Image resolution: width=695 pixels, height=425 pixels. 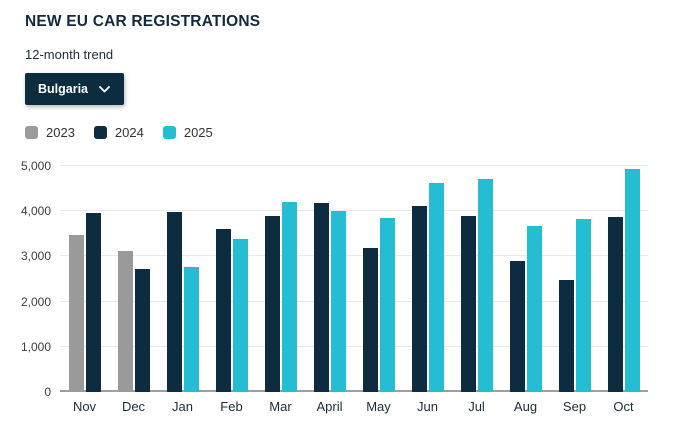 I want to click on bar-jan-2025, so click(x=191, y=329).